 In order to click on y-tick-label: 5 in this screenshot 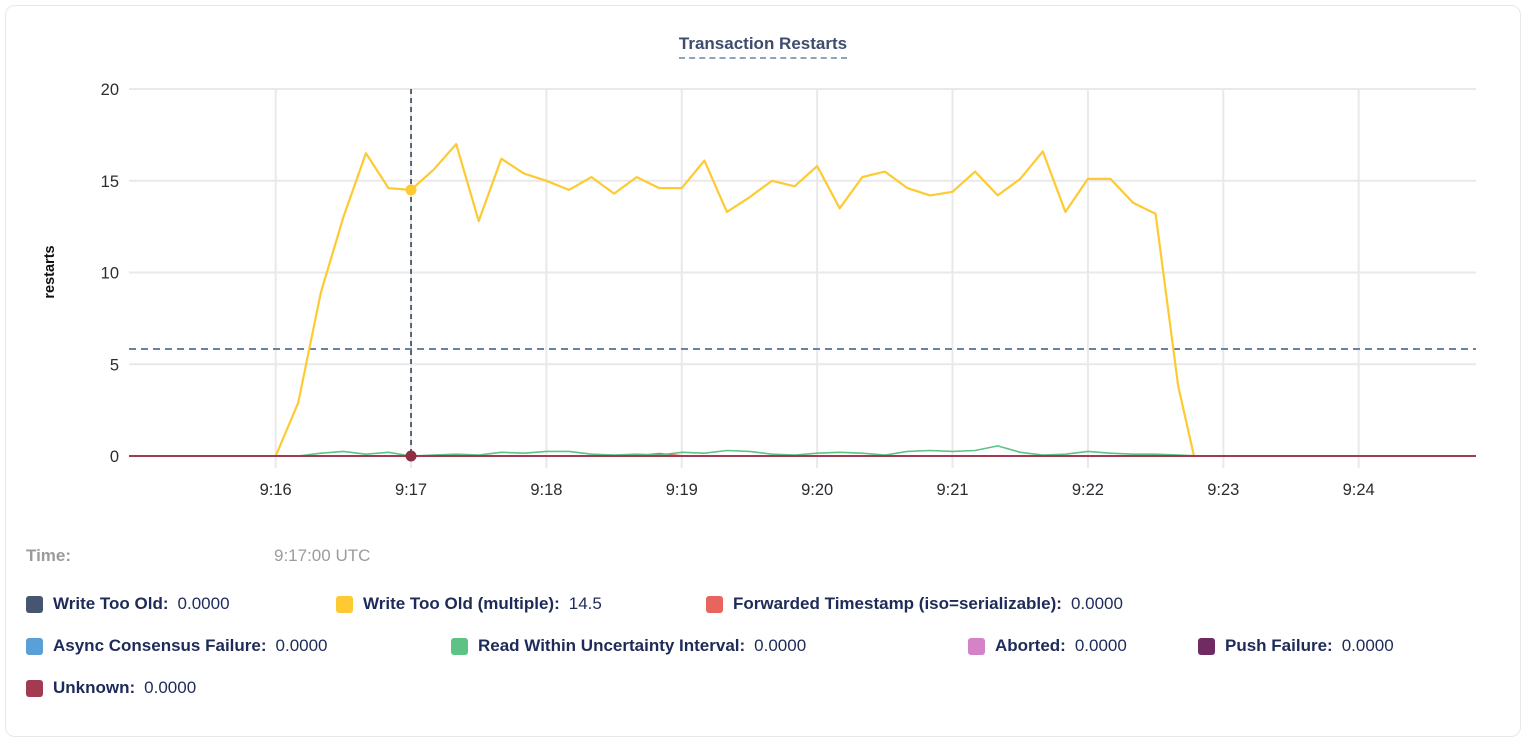, I will do `click(114, 365)`.